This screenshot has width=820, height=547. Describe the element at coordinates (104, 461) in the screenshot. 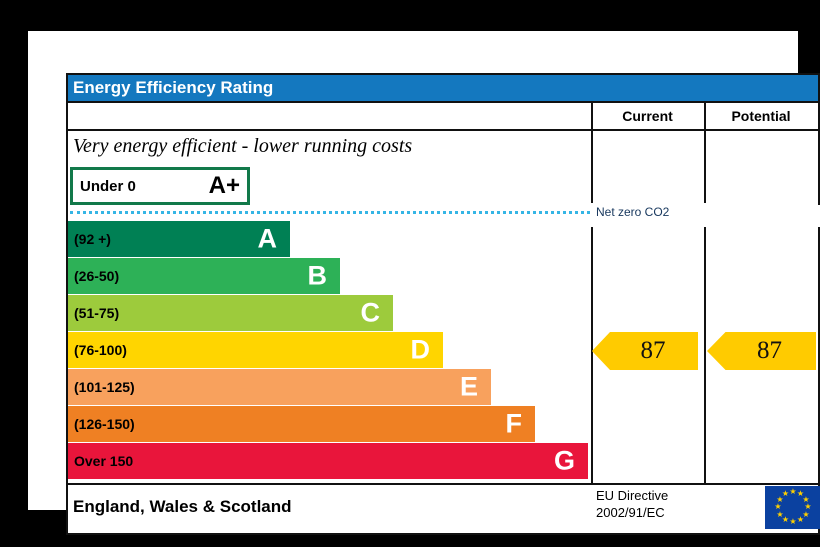

I see `band-range-label: Over 150` at that location.